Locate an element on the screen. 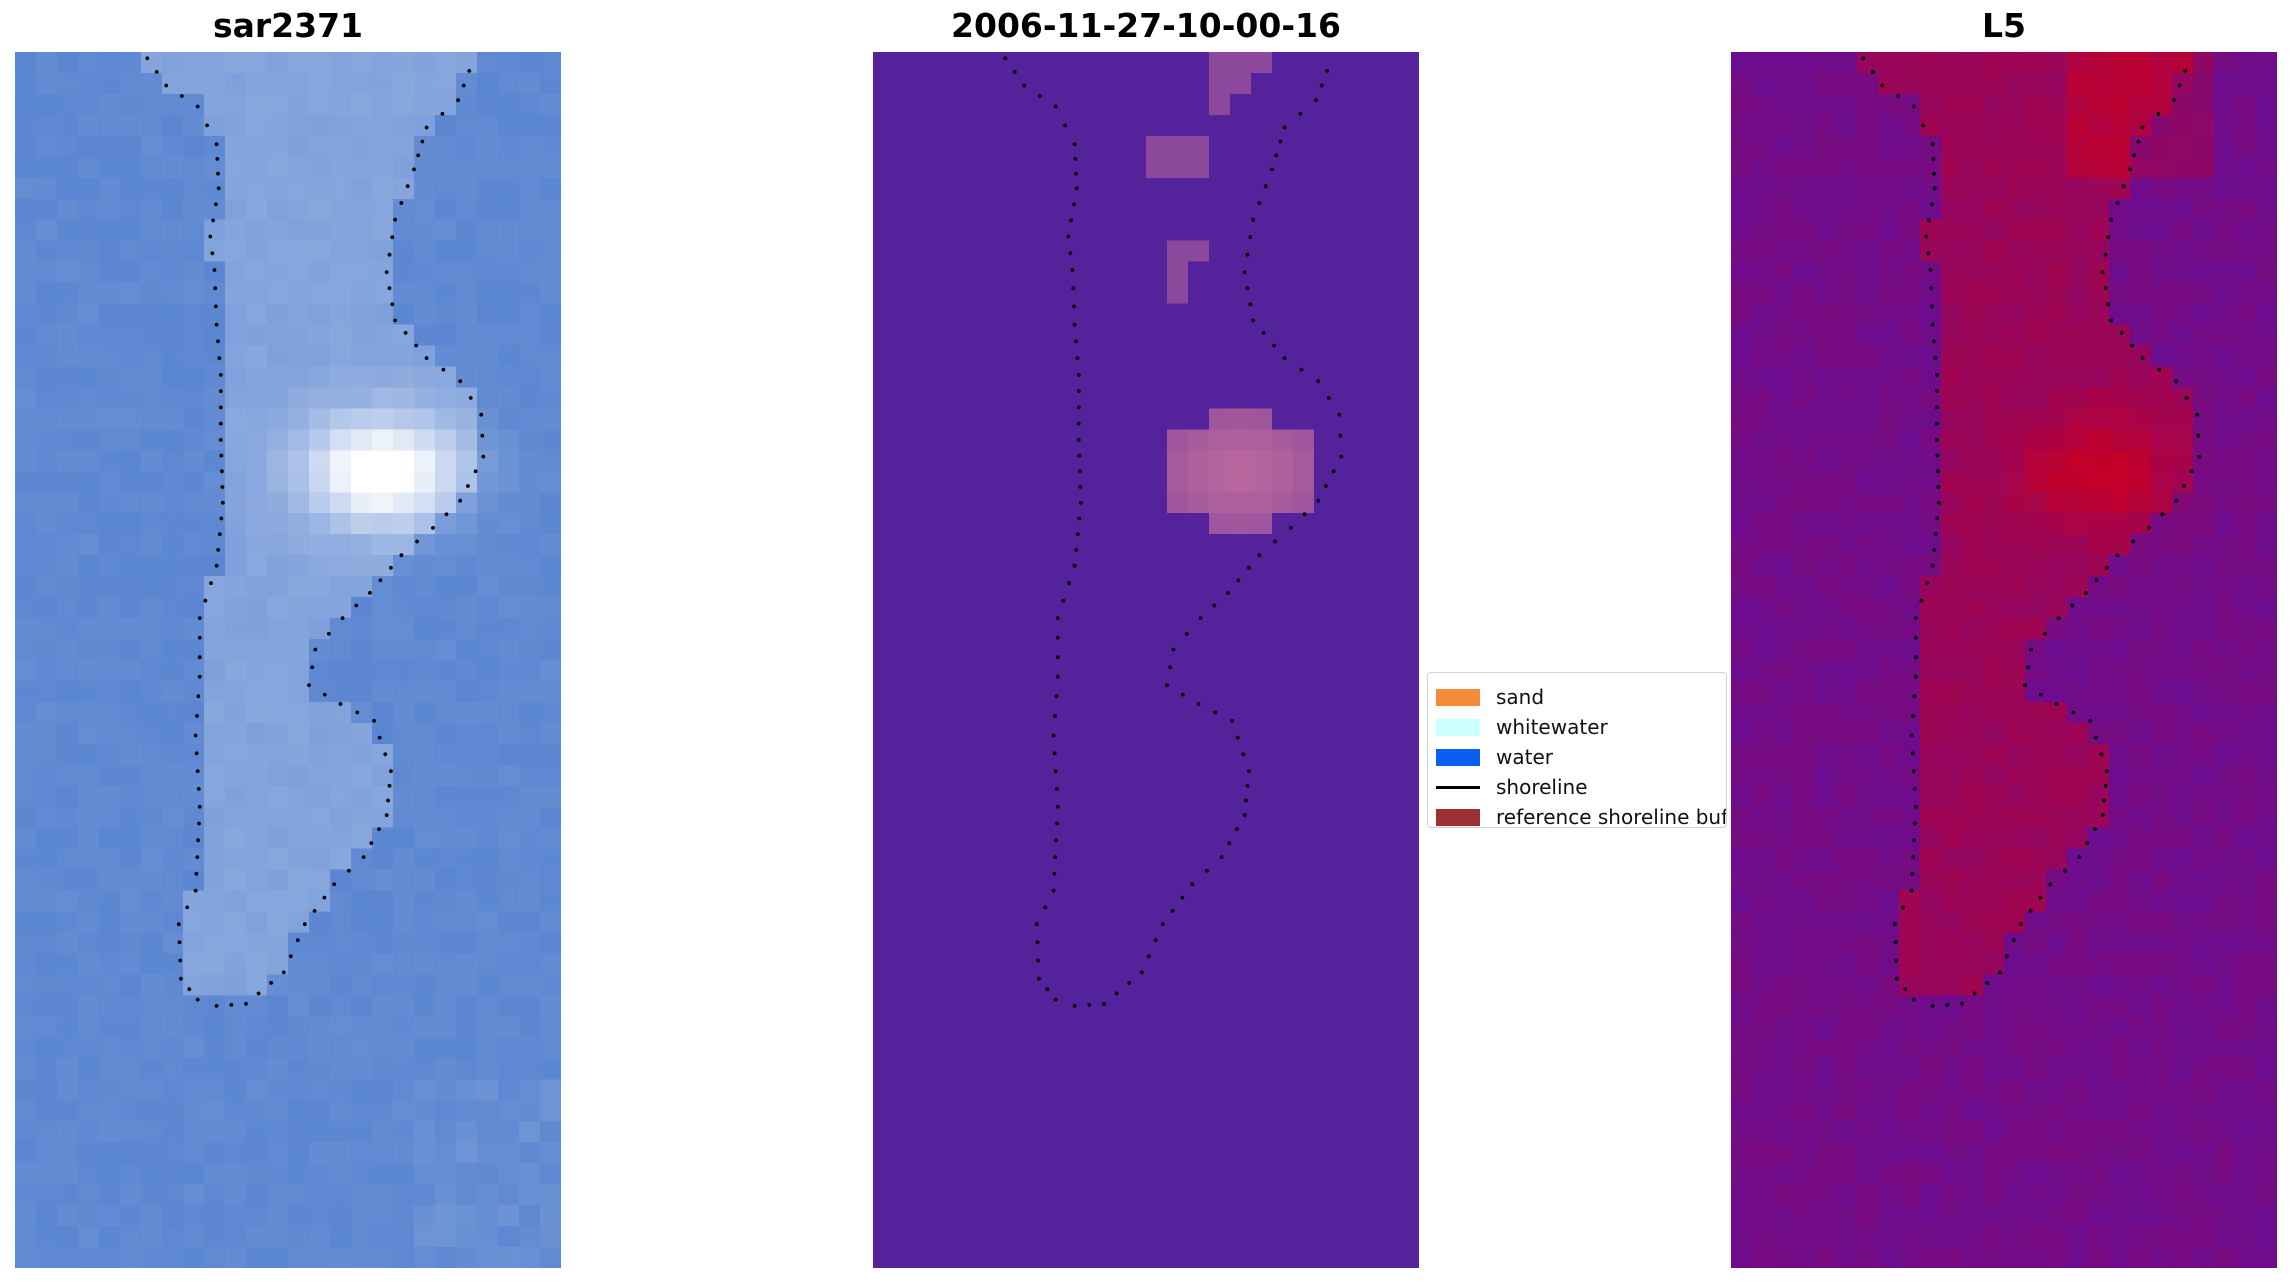 The width and height of the screenshot is (2289, 1283). legend-item-water: water is located at coordinates (1494, 757).